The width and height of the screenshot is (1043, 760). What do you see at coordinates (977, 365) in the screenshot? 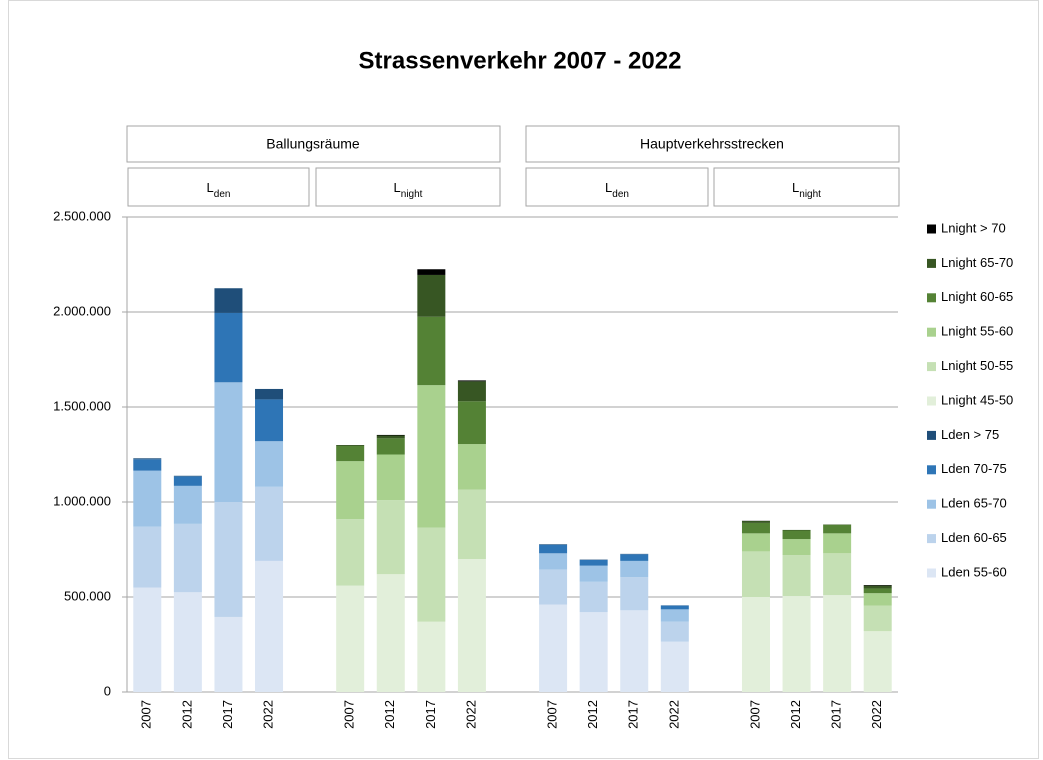
I see `legend-label: Lnight 50-55` at bounding box center [977, 365].